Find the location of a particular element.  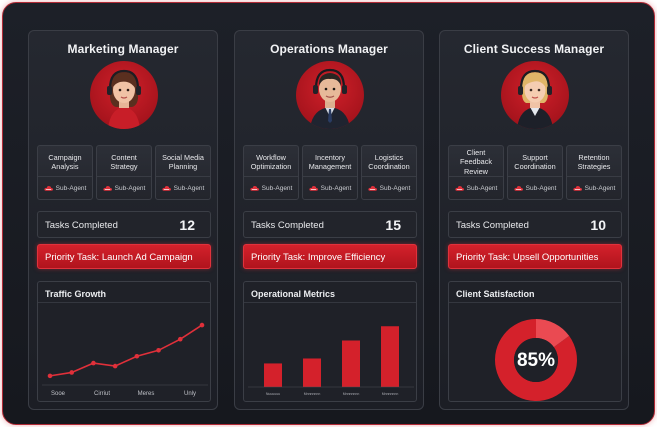

role-name: Content Strategy is located at coordinates (124, 162).